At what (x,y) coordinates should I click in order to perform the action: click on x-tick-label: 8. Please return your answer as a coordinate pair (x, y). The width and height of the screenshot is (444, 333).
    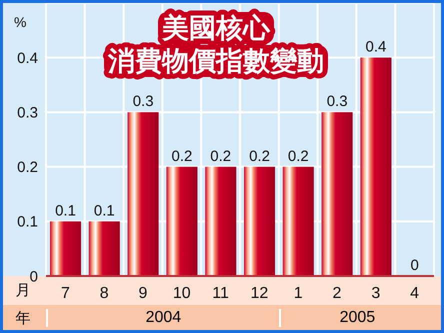
    Looking at the image, I should click on (104, 293).